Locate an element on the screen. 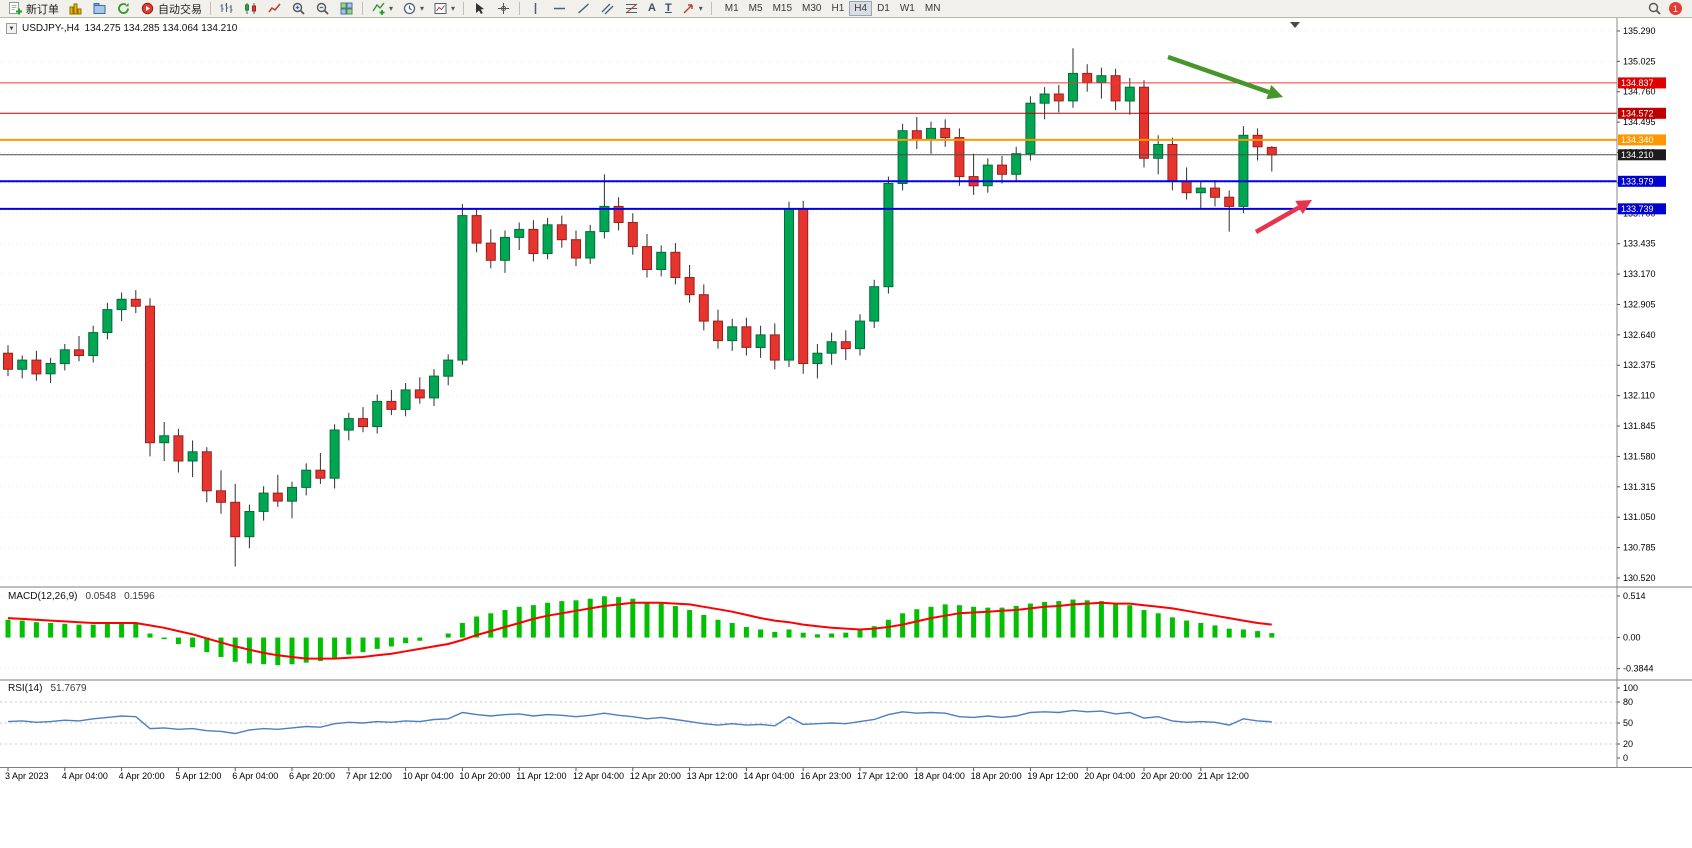 This screenshot has width=1692, height=848. timeframe-h1: H1 is located at coordinates (837, 8).